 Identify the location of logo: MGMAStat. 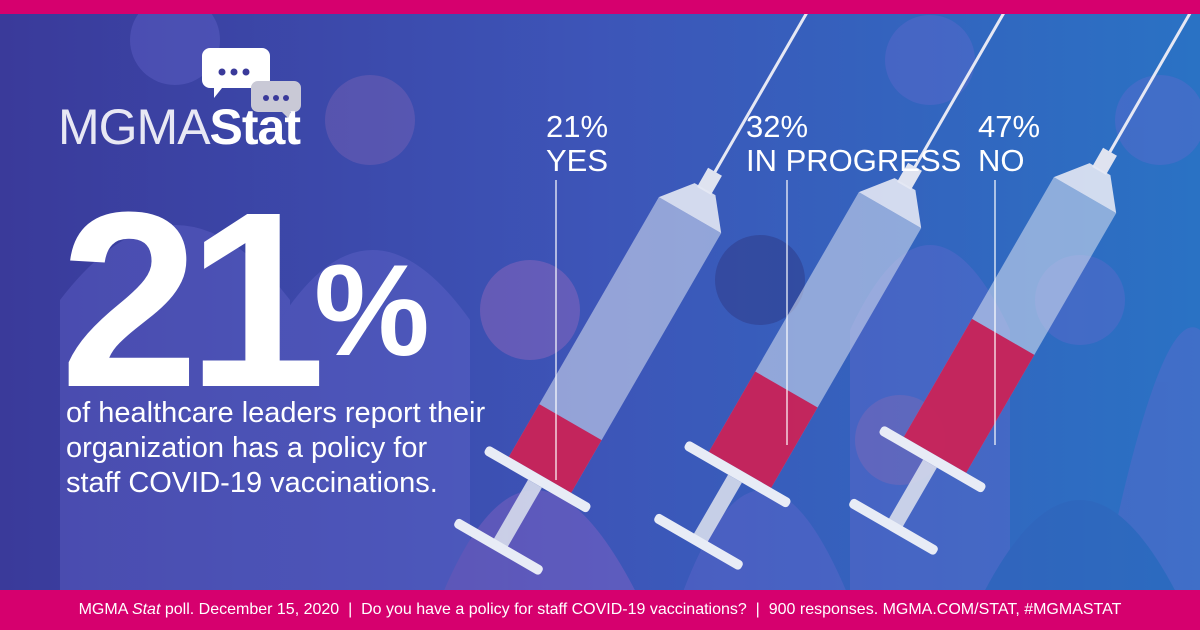
(179, 127).